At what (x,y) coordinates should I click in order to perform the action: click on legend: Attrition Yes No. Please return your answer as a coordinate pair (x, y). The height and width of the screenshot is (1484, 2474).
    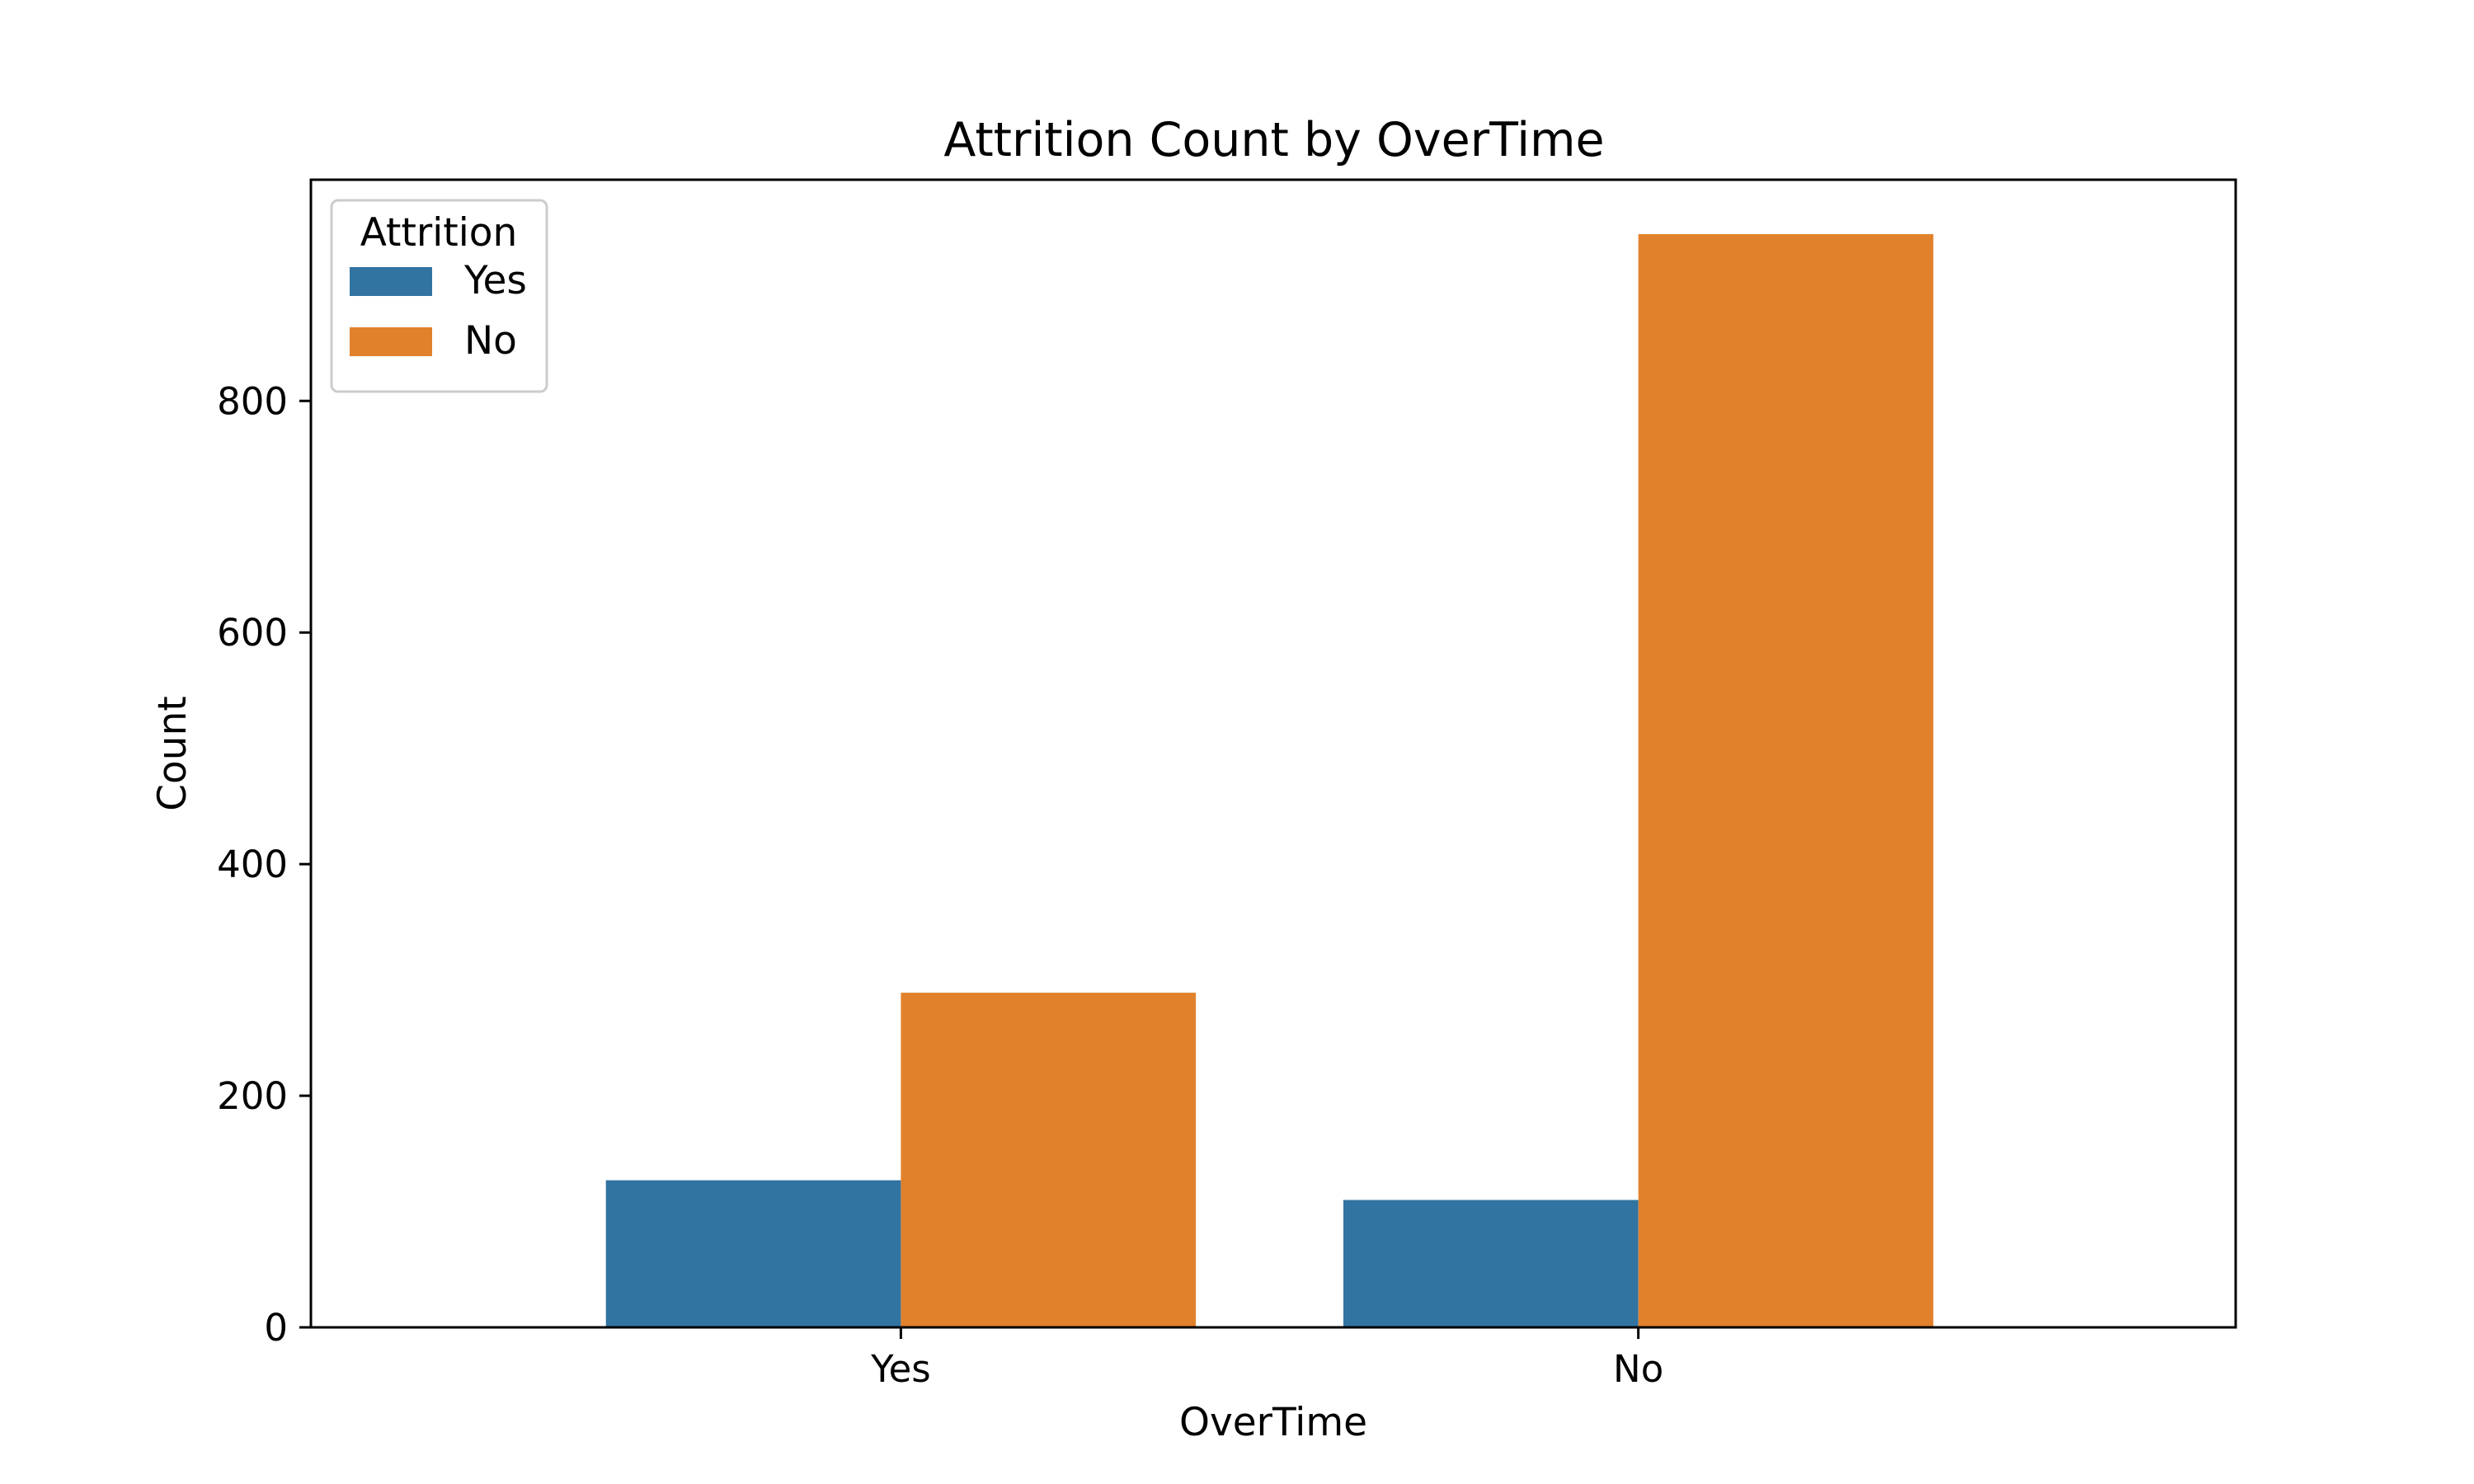
    Looking at the image, I should click on (439, 296).